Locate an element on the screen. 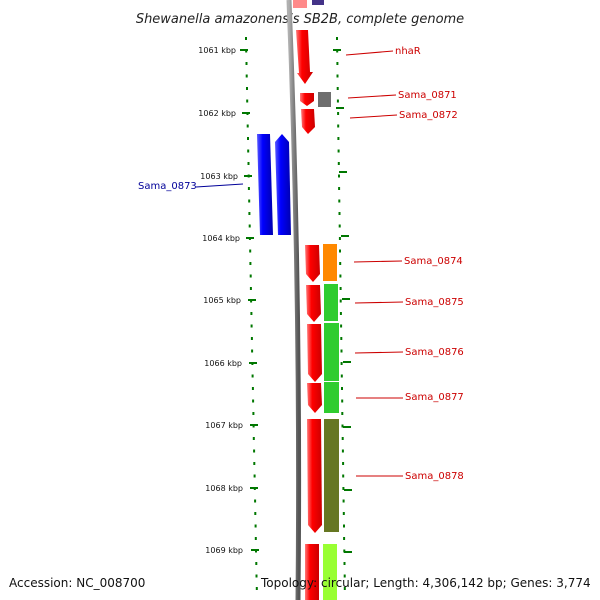 Image resolution: width=600 pixels, height=600 pixels. gene-bottom-partial-red is located at coordinates (312, 572).